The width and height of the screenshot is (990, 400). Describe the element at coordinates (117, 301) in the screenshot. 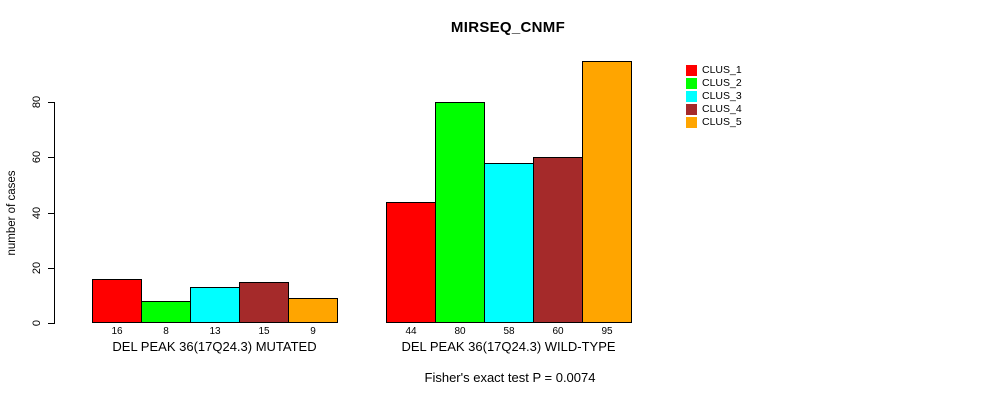

I see `bar-clus_1-group1` at that location.